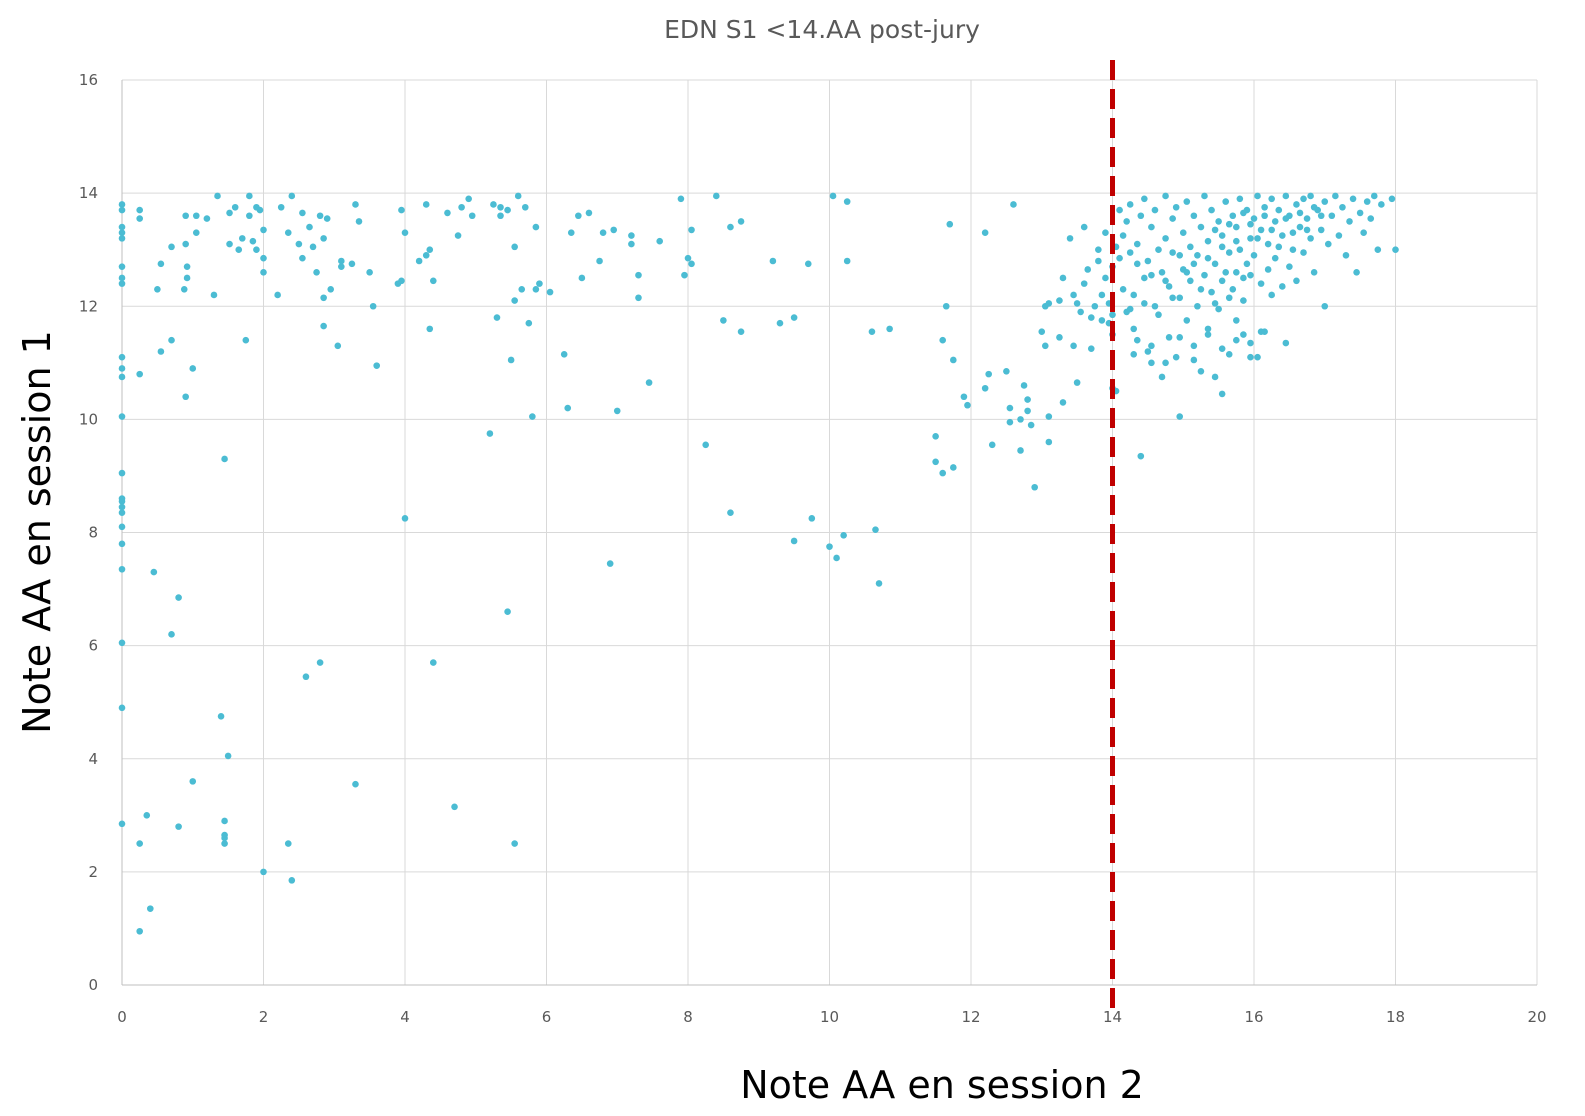 The image size is (1585, 1116). Describe the element at coordinates (829, 1017) in the screenshot. I see `x-tick-label: 10` at that location.